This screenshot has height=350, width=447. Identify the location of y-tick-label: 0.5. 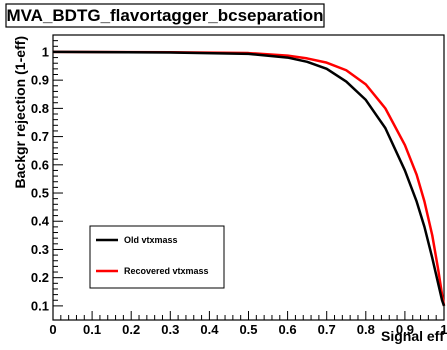
(40, 193).